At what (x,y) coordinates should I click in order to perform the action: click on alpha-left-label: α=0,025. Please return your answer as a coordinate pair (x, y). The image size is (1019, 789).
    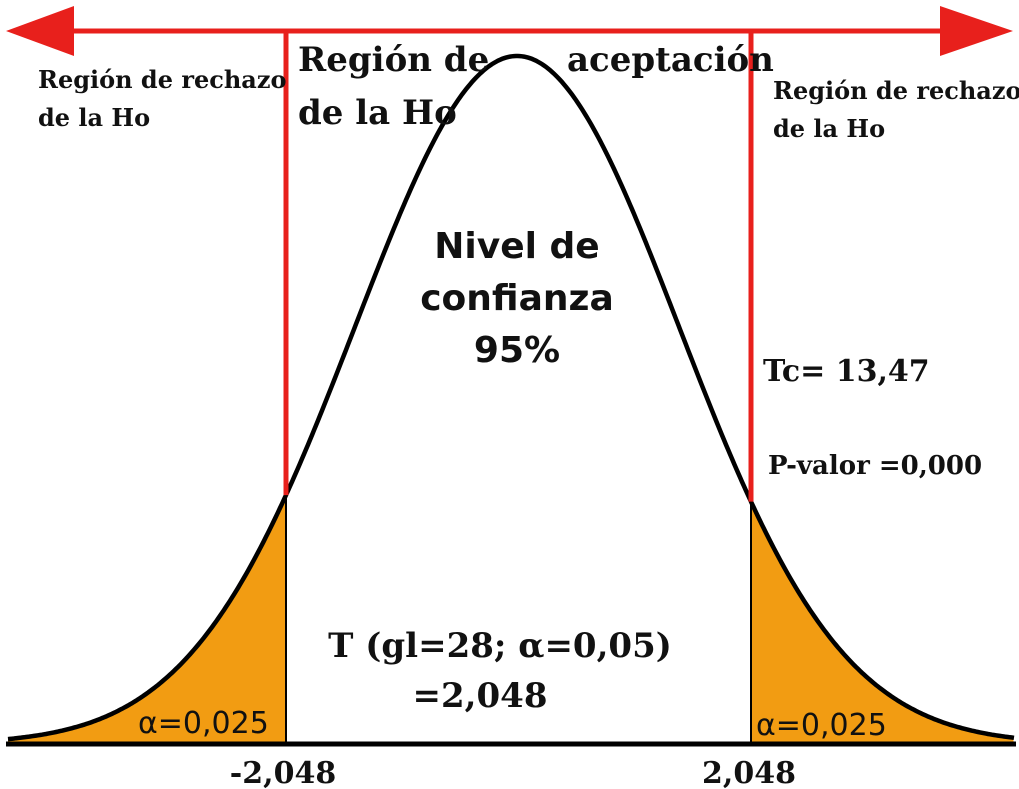
    Looking at the image, I should click on (203, 723).